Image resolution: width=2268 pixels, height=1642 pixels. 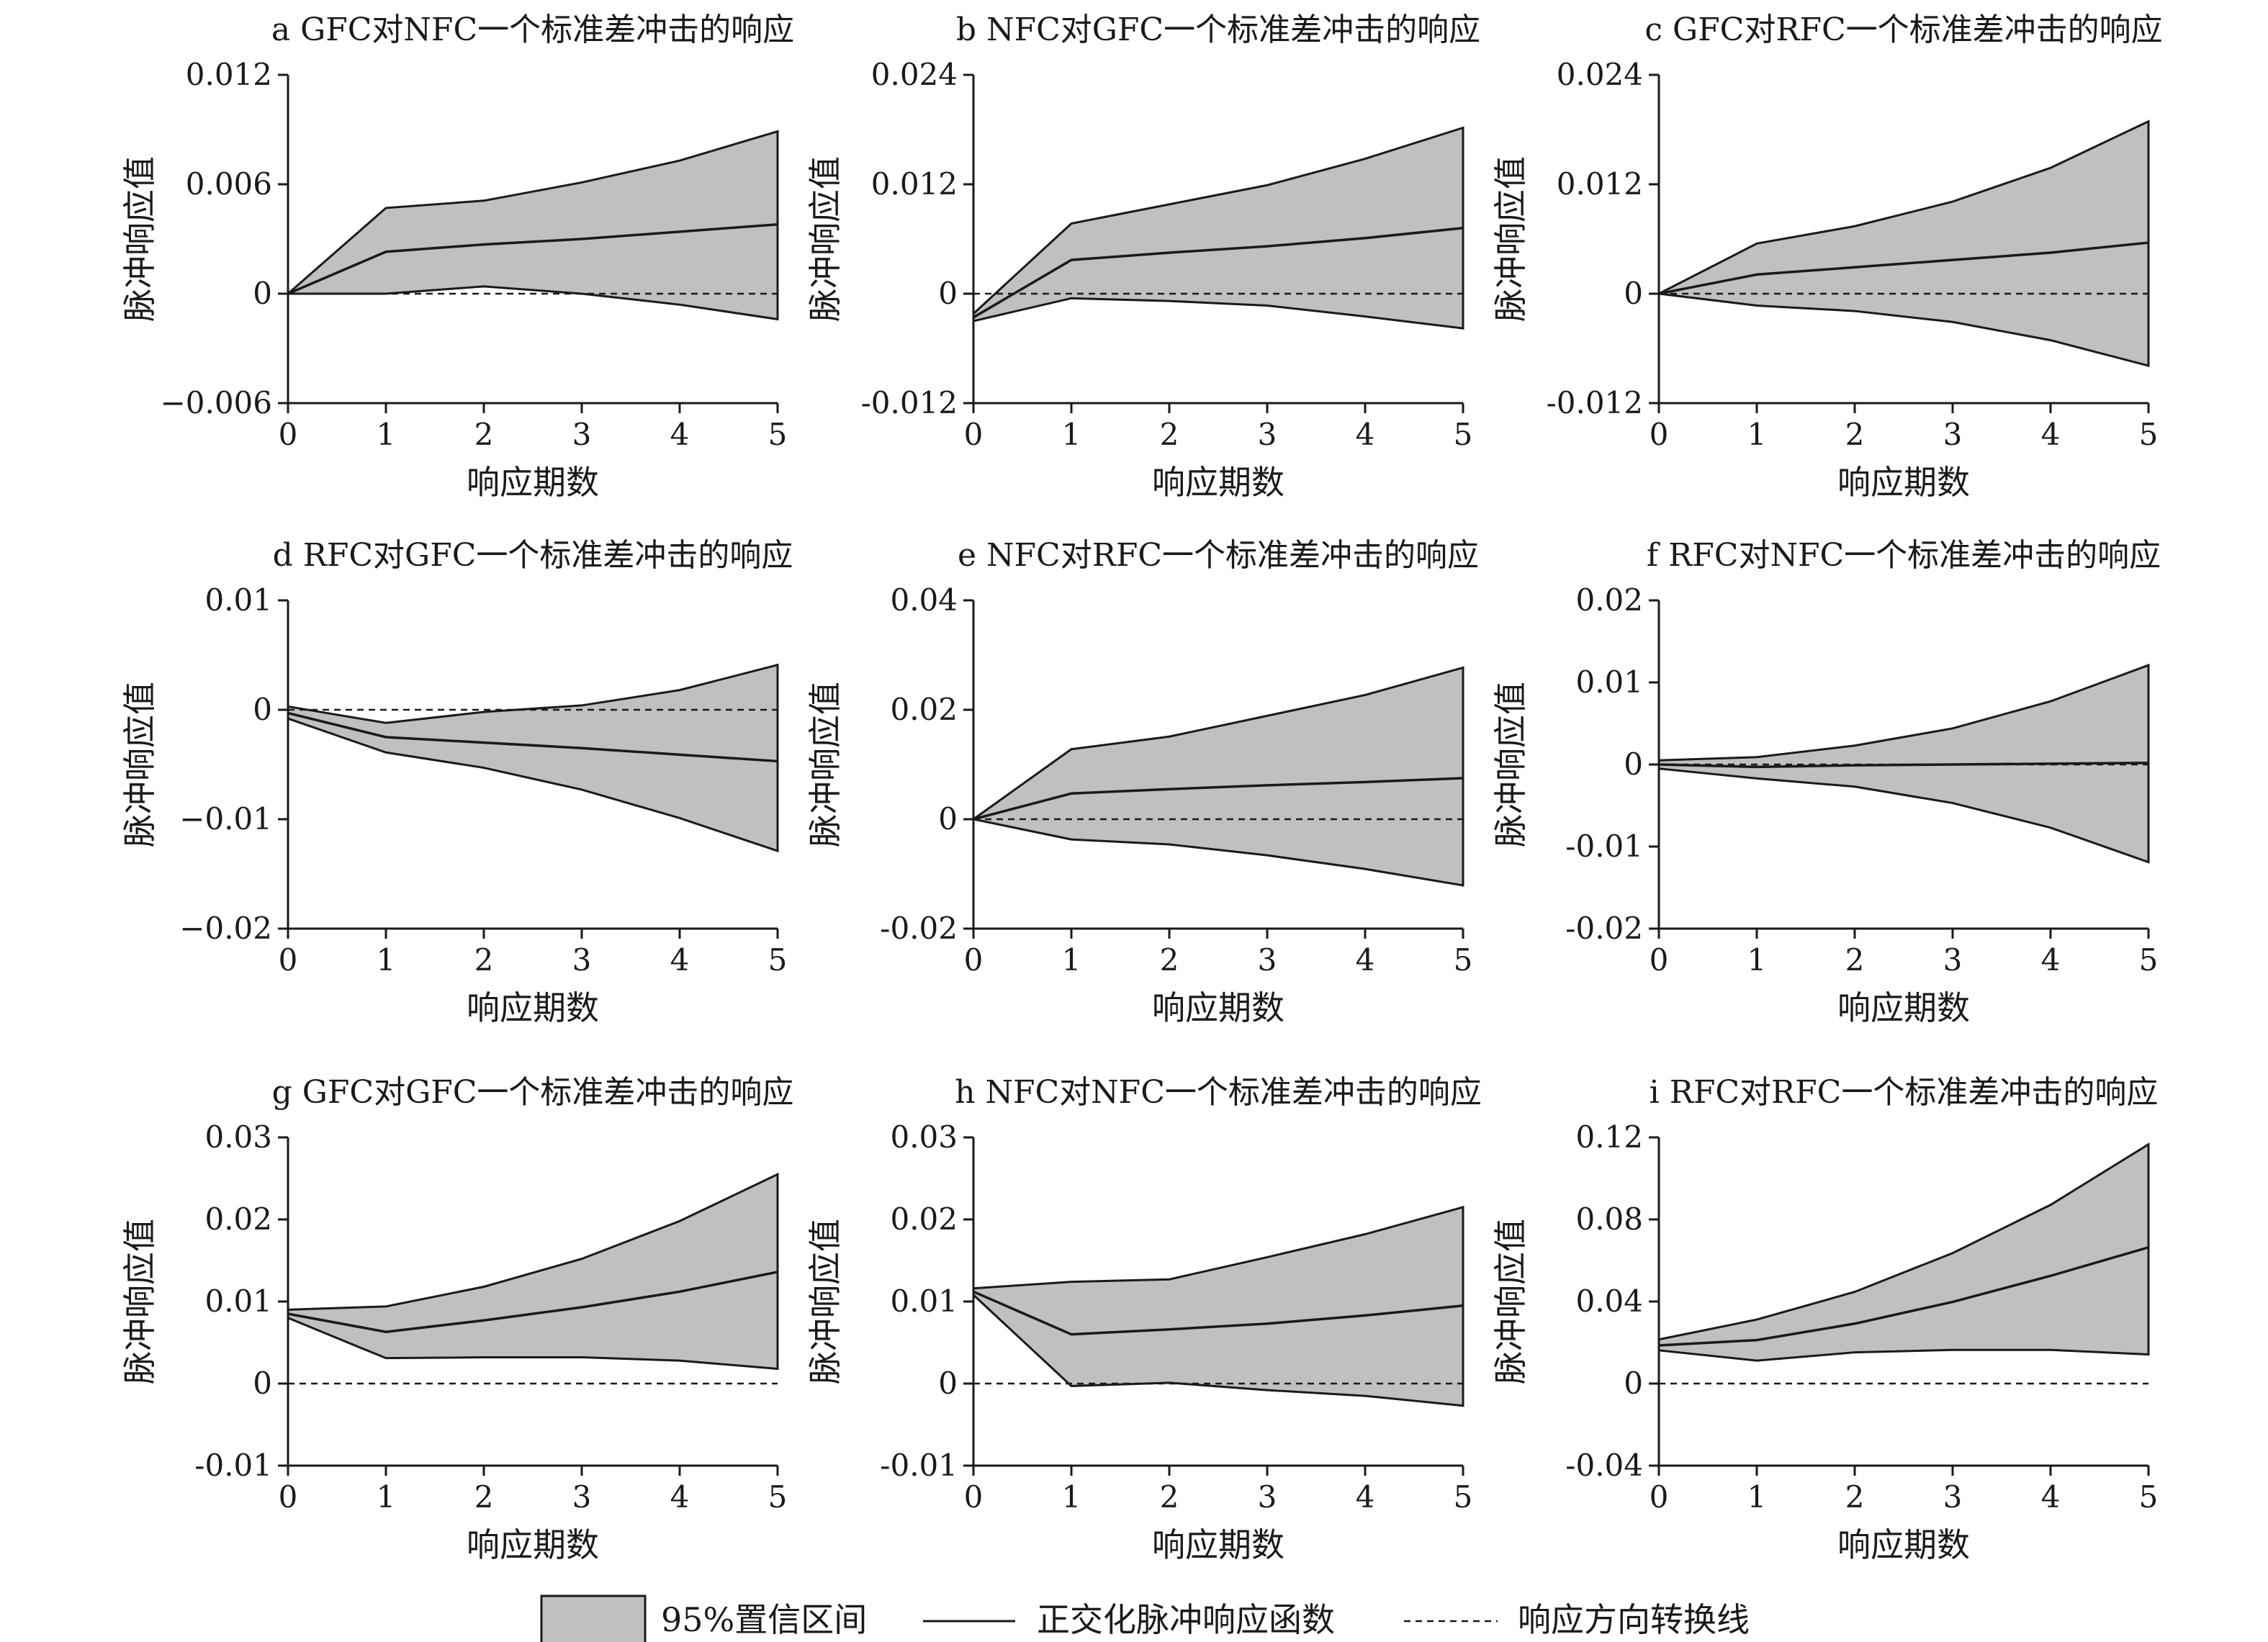 What do you see at coordinates (216, 402) in the screenshot?
I see `y-tick-label: −0.006` at bounding box center [216, 402].